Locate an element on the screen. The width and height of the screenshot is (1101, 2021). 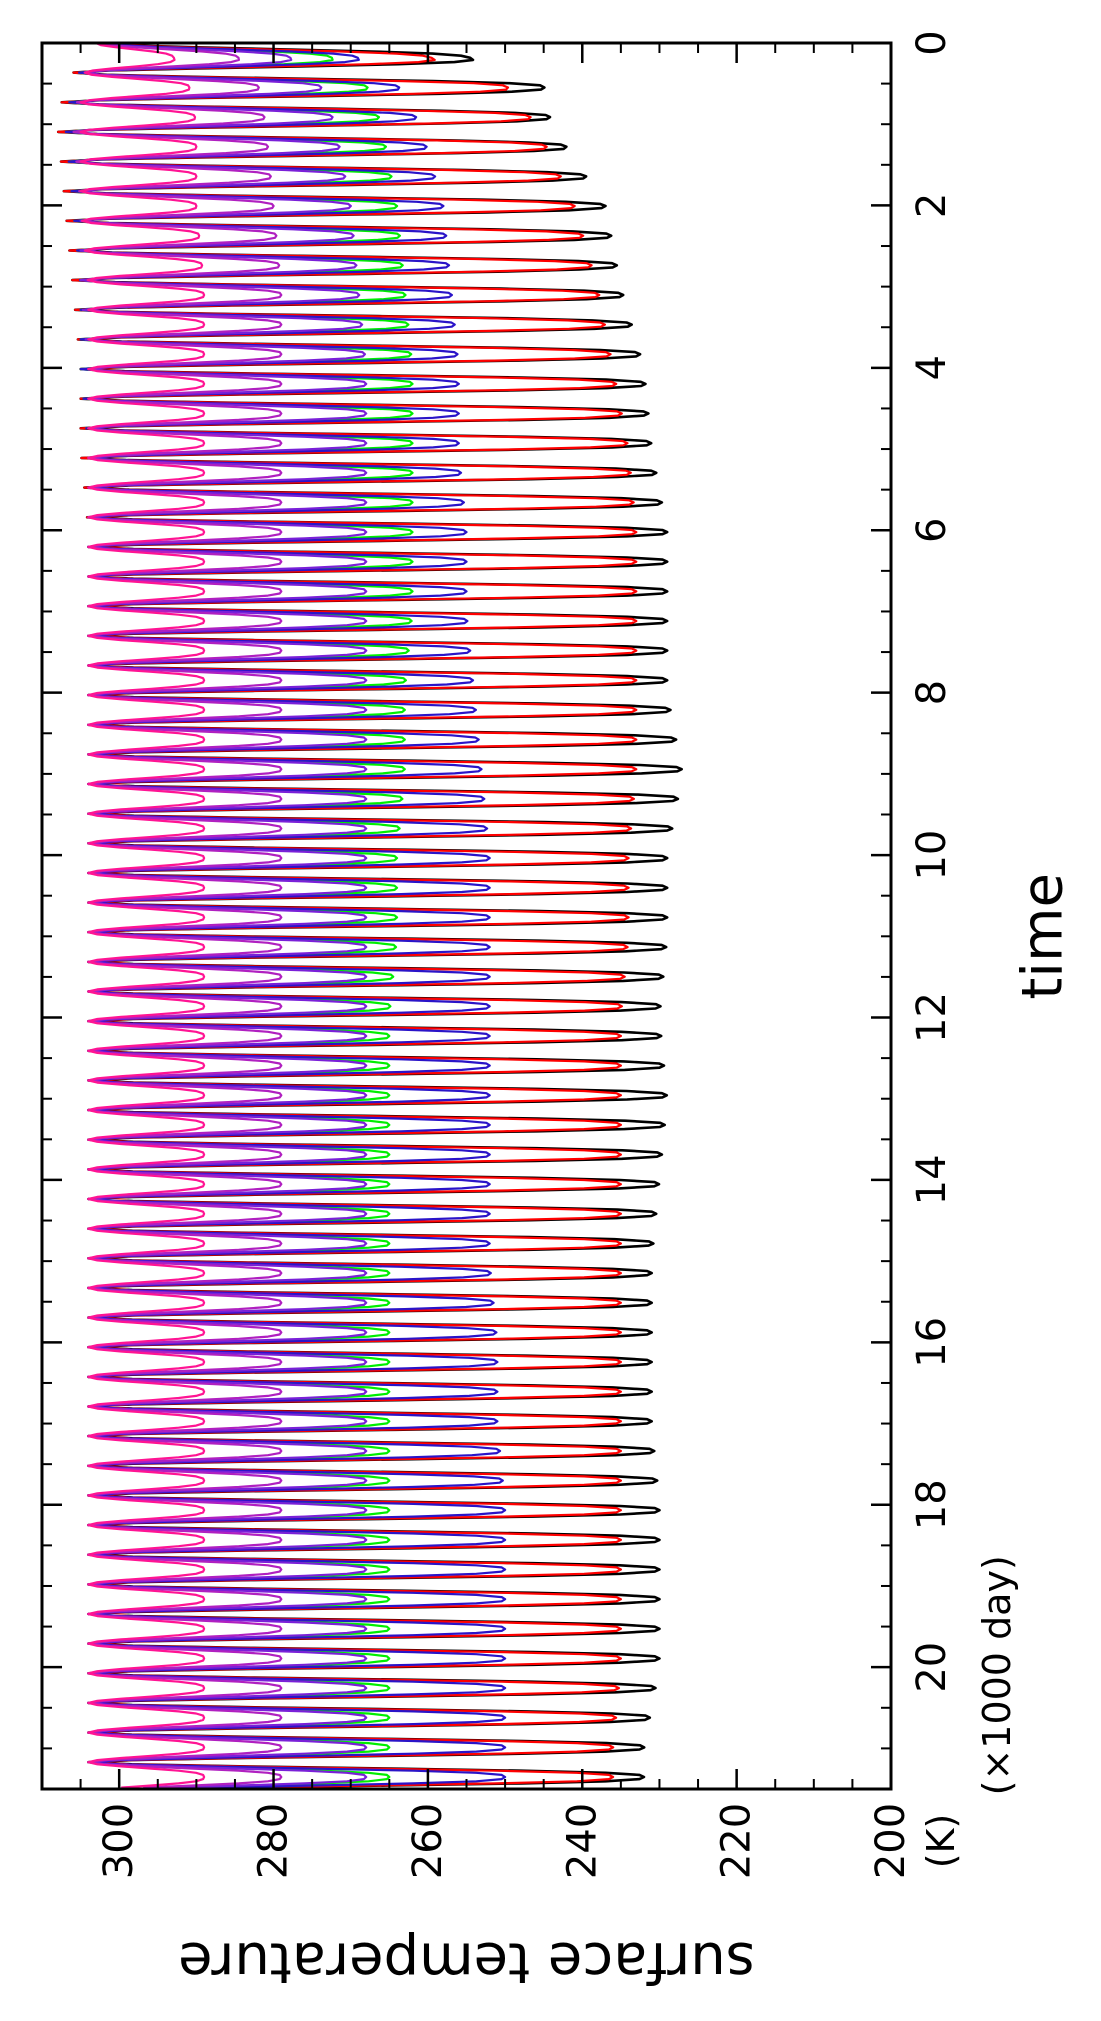
time-tick-label: 4 is located at coordinates (932, 367).